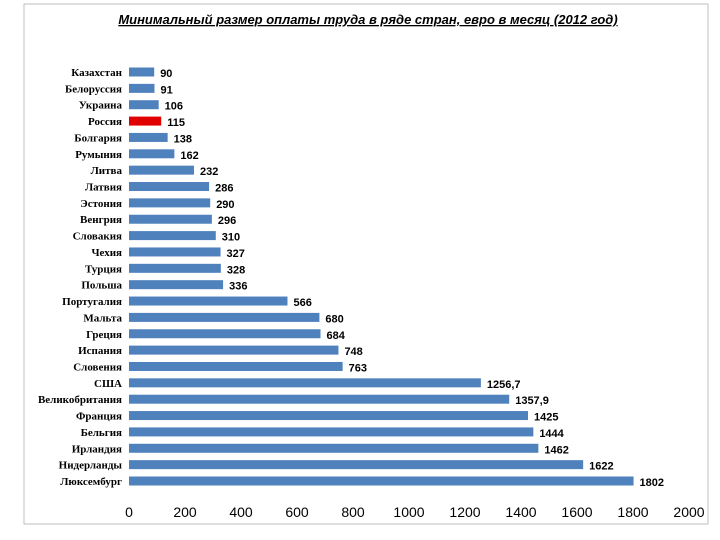  I want to click on data-label: 763, so click(358, 368).